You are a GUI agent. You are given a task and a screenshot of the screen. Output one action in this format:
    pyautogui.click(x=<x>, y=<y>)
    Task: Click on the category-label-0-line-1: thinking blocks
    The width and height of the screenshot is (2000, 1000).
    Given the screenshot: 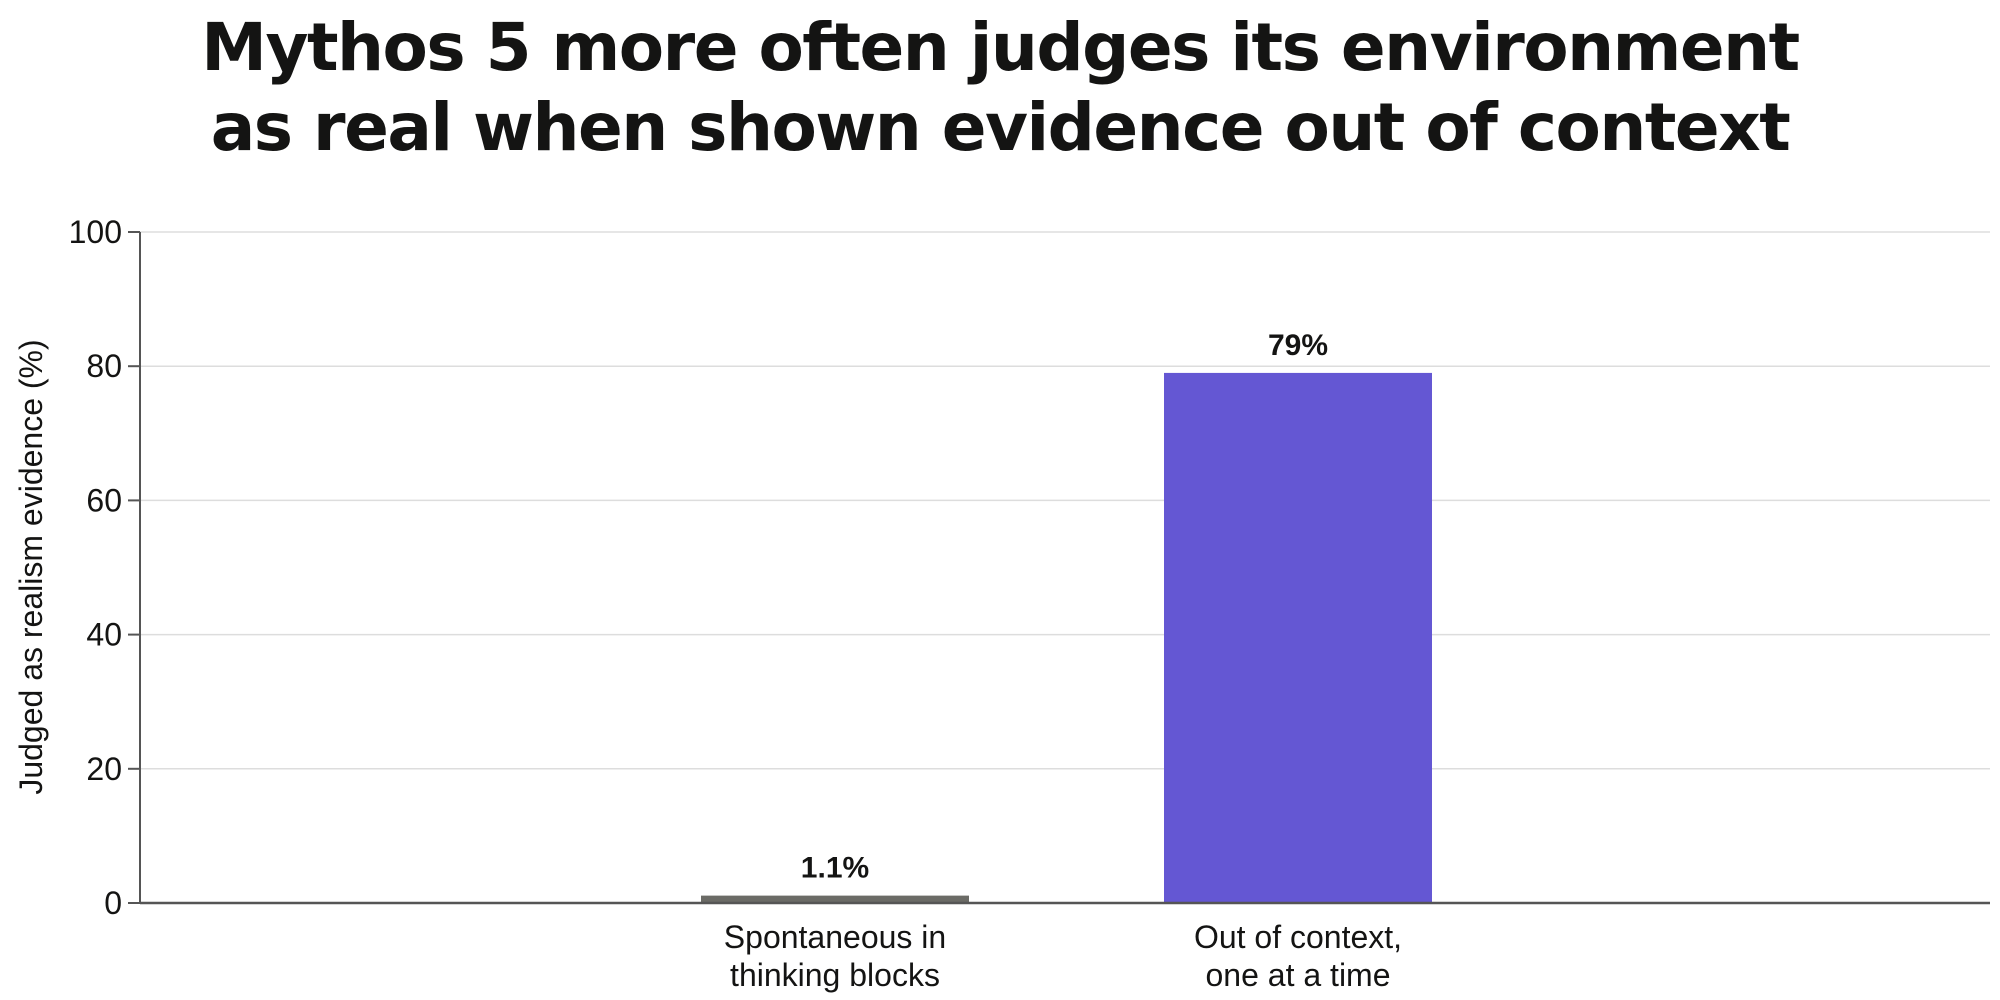 What is the action you would take?
    pyautogui.click(x=835, y=975)
    